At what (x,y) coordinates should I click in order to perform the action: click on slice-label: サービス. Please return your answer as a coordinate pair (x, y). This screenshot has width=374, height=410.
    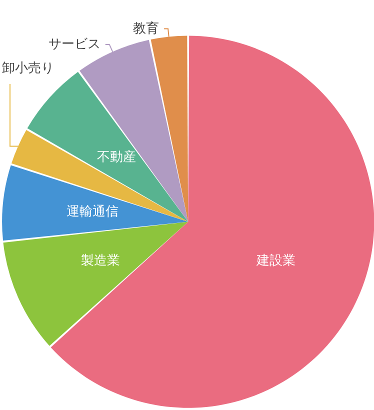
    Looking at the image, I should click on (74, 44).